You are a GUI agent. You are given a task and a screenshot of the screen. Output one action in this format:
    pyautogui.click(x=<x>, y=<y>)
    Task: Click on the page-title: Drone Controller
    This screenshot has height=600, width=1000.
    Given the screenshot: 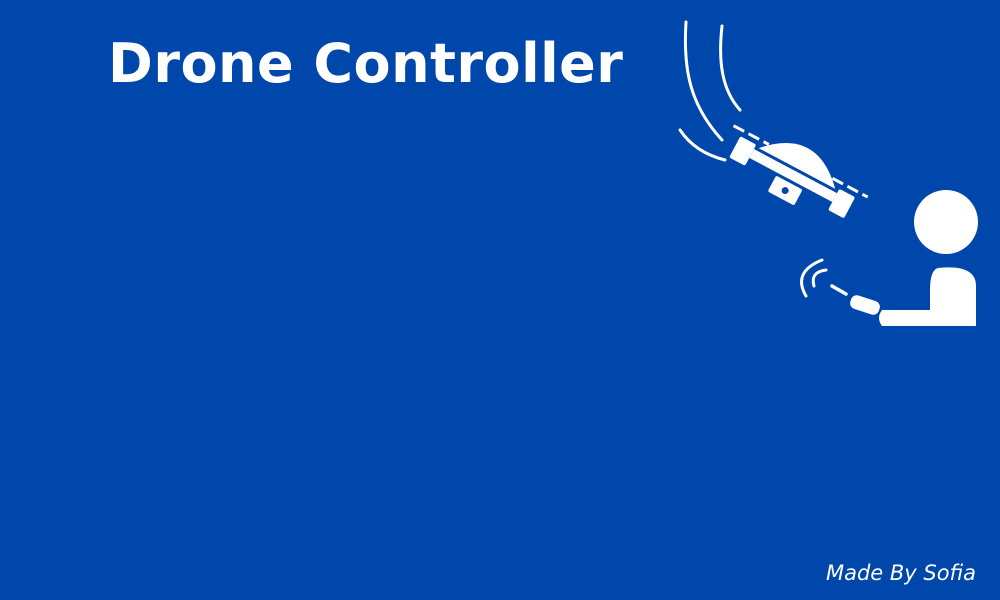 What is the action you would take?
    pyautogui.click(x=366, y=63)
    